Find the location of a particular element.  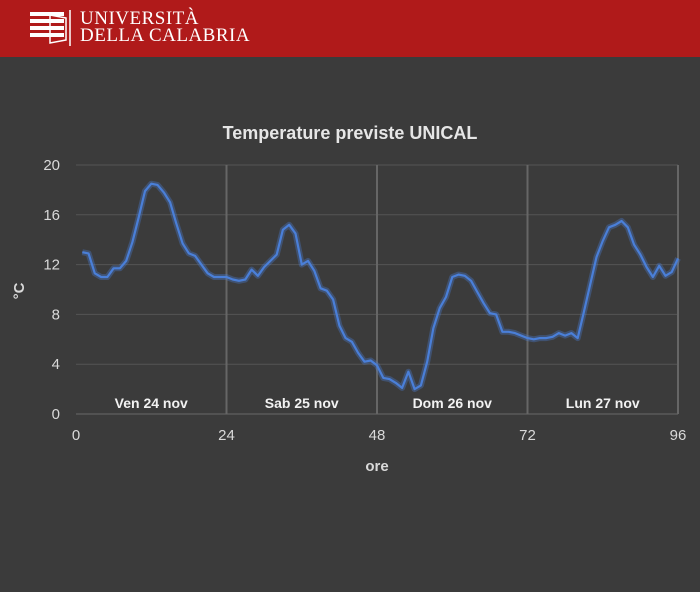

university-logo-text: UNIVERSITÀ DELLA CALABRIA is located at coordinates (165, 27).